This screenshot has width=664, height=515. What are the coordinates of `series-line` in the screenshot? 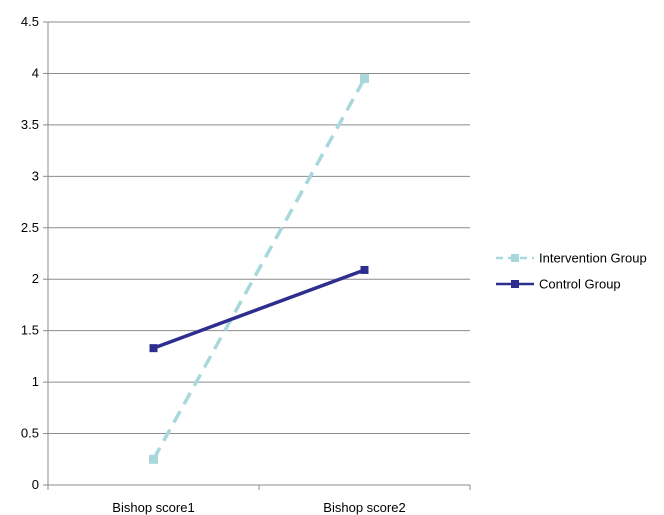 It's located at (259, 309).